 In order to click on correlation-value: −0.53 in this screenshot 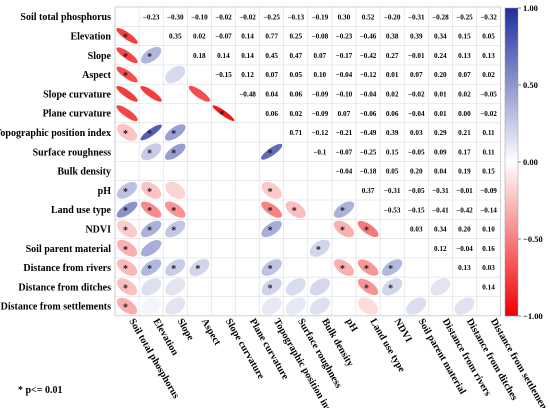, I will do `click(392, 210)`.